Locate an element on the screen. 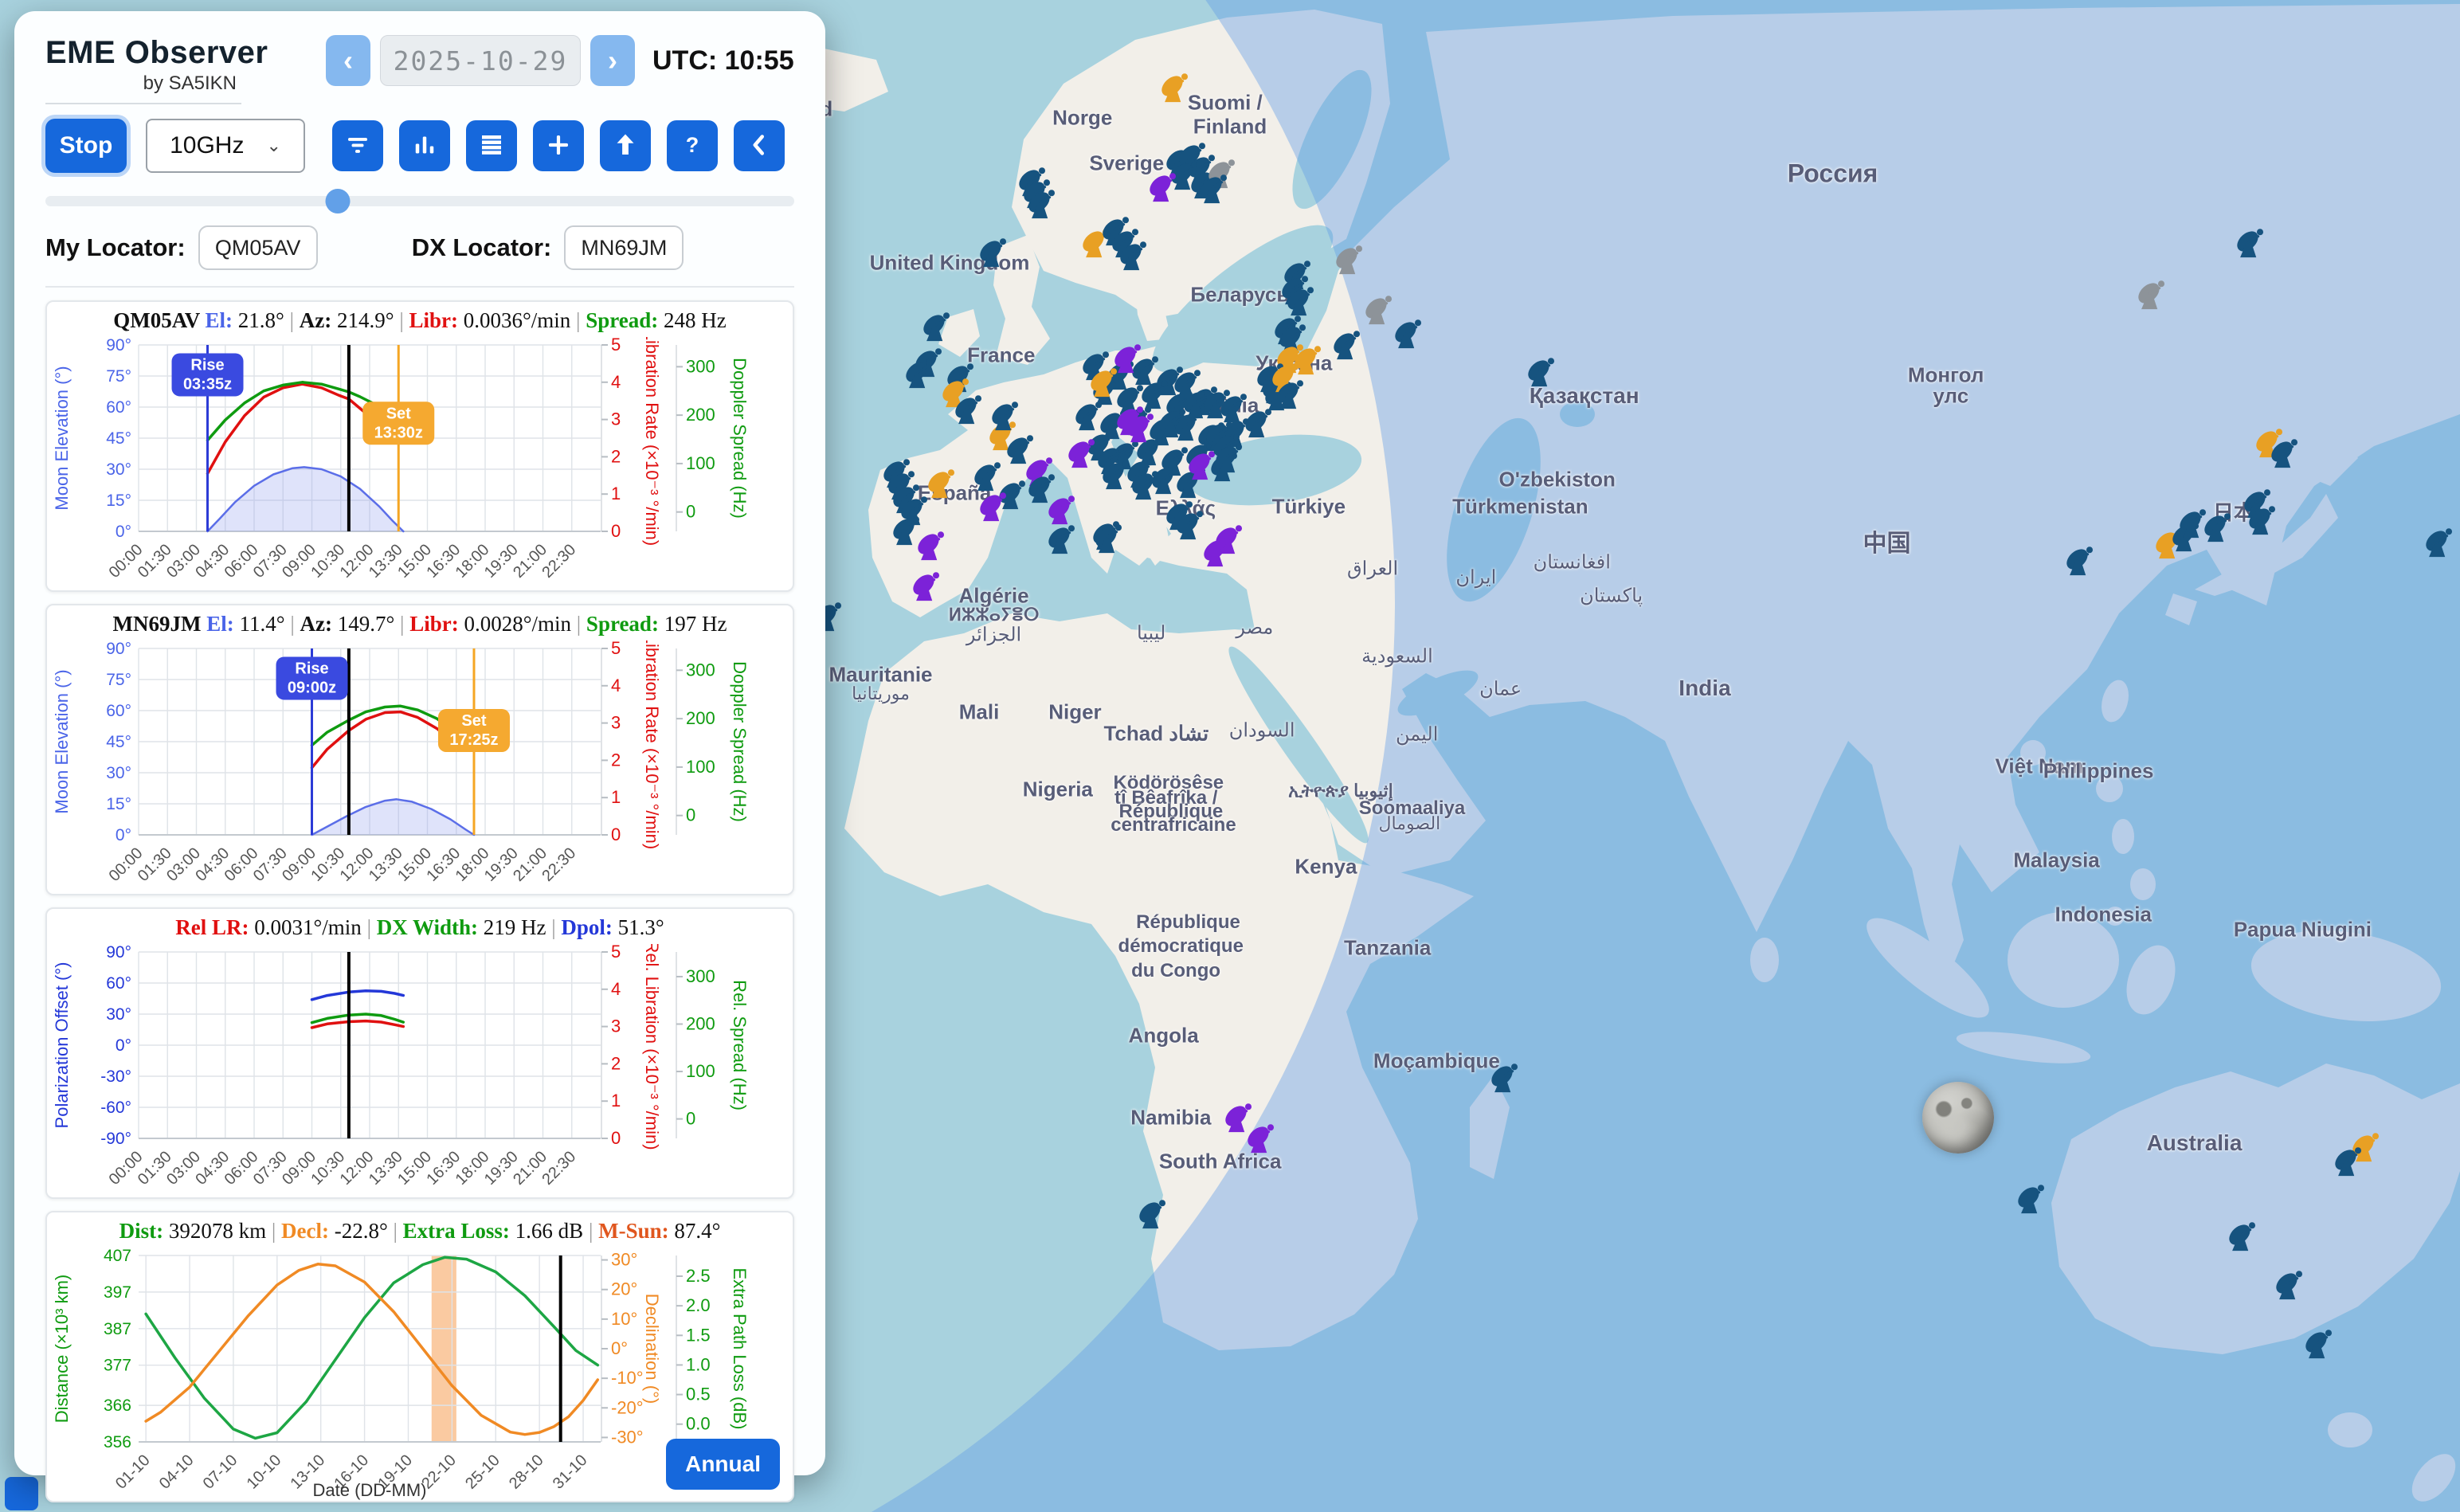 The width and height of the screenshot is (2460, 1512). svg-text: 3 is located at coordinates (616, 1026).